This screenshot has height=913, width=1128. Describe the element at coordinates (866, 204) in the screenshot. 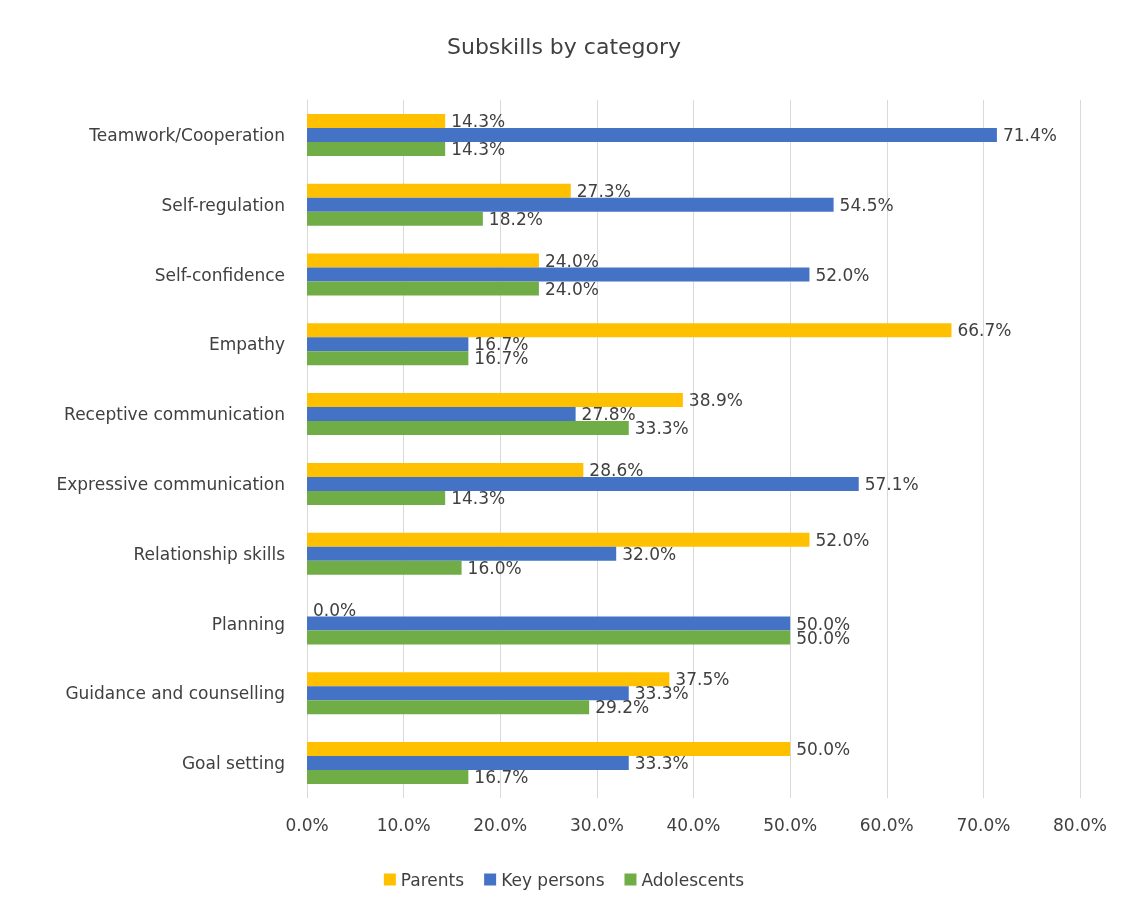

I see `data-label: 54.5%` at that location.